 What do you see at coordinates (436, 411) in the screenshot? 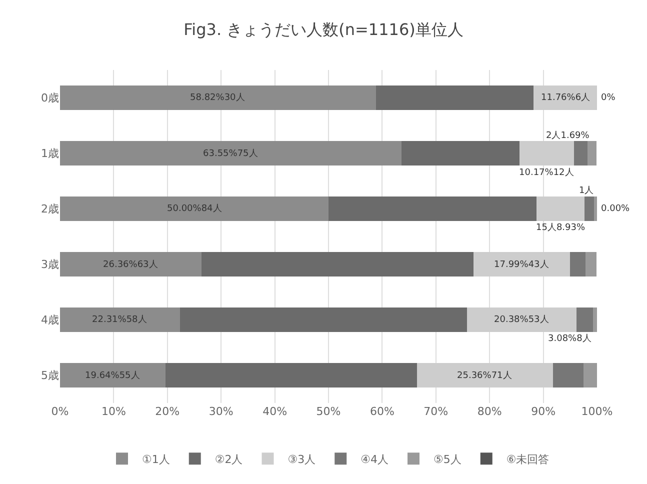
I see `x-tick-label: 70%` at bounding box center [436, 411].